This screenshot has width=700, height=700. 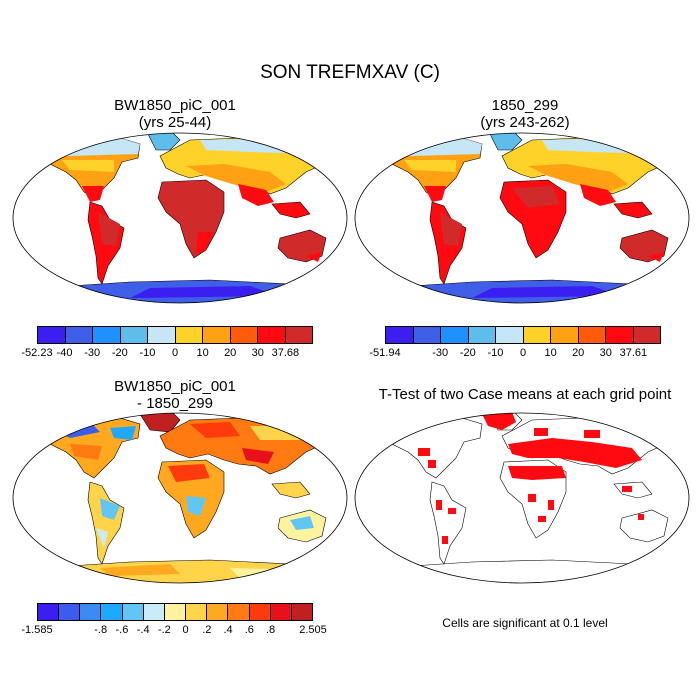 What do you see at coordinates (385, 353) in the screenshot?
I see `colorbar-tick-label: -51.94` at bounding box center [385, 353].